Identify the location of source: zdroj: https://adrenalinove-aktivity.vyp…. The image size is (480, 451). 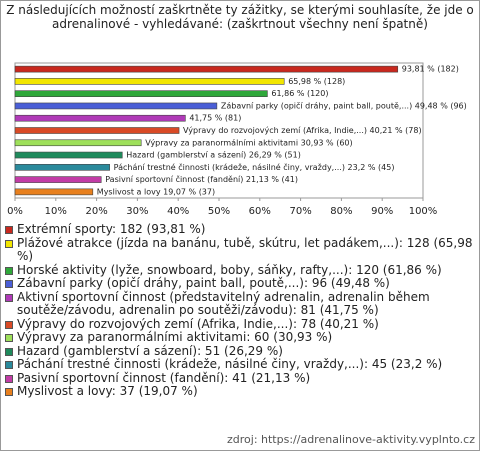
(351, 439).